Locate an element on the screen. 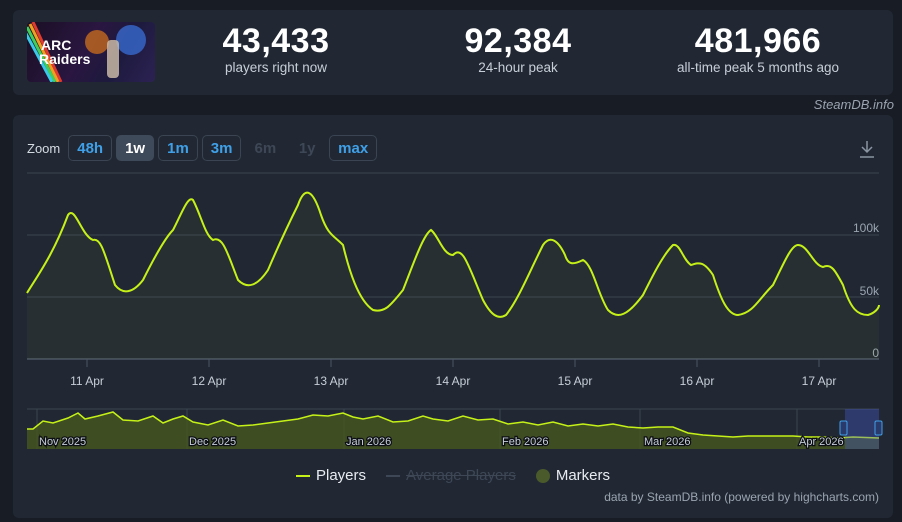 This screenshot has height=522, width=902. zoom-controls: Zoom 48h 1w 1m 3m 6m 1y max is located at coordinates (202, 148).